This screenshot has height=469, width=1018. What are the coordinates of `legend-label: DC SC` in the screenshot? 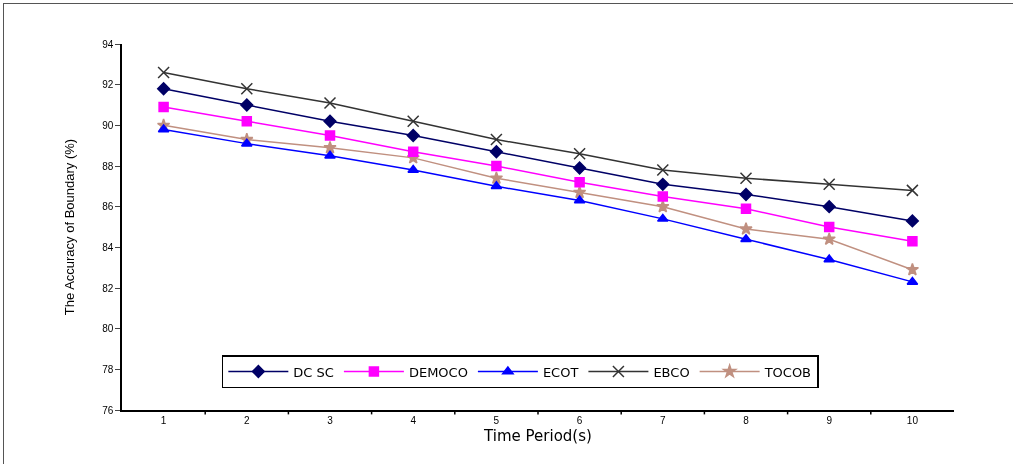 It's located at (313, 372).